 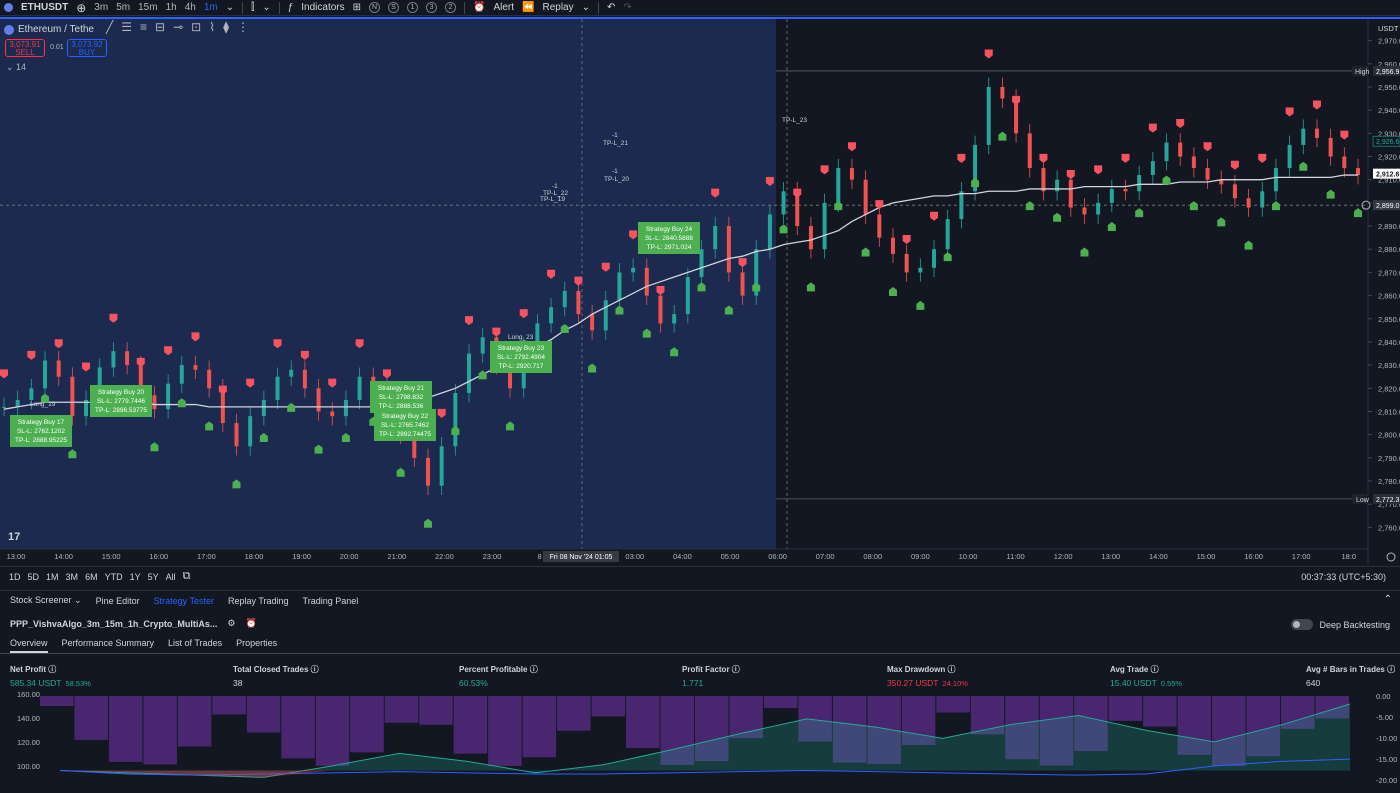 I want to click on layout-grid-icon: ⊞, so click(x=357, y=7).